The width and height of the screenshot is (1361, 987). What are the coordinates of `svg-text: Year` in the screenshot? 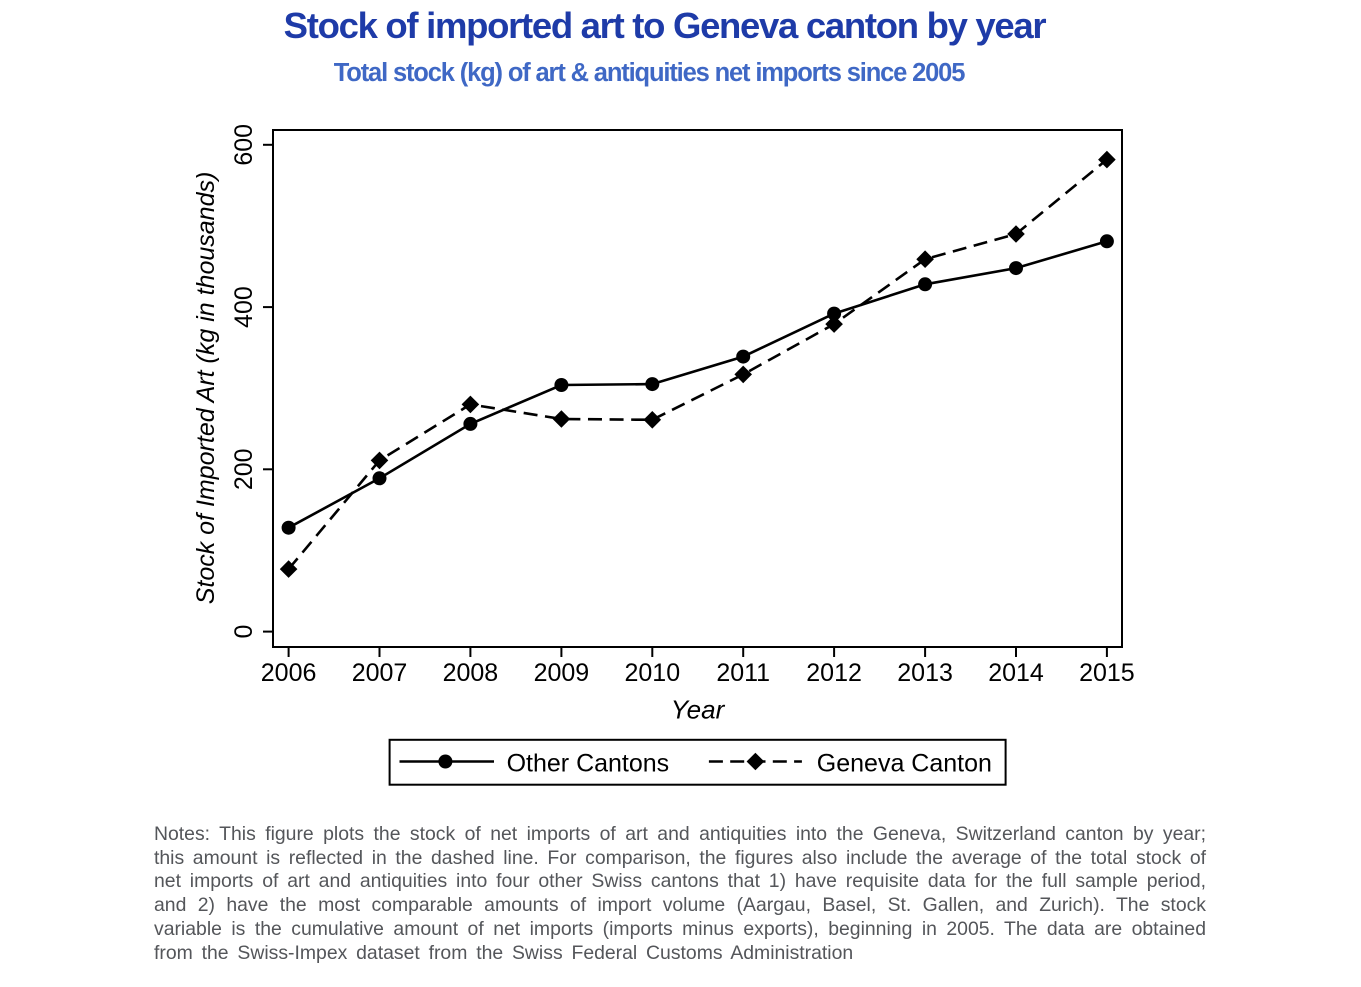 It's located at (698, 709).